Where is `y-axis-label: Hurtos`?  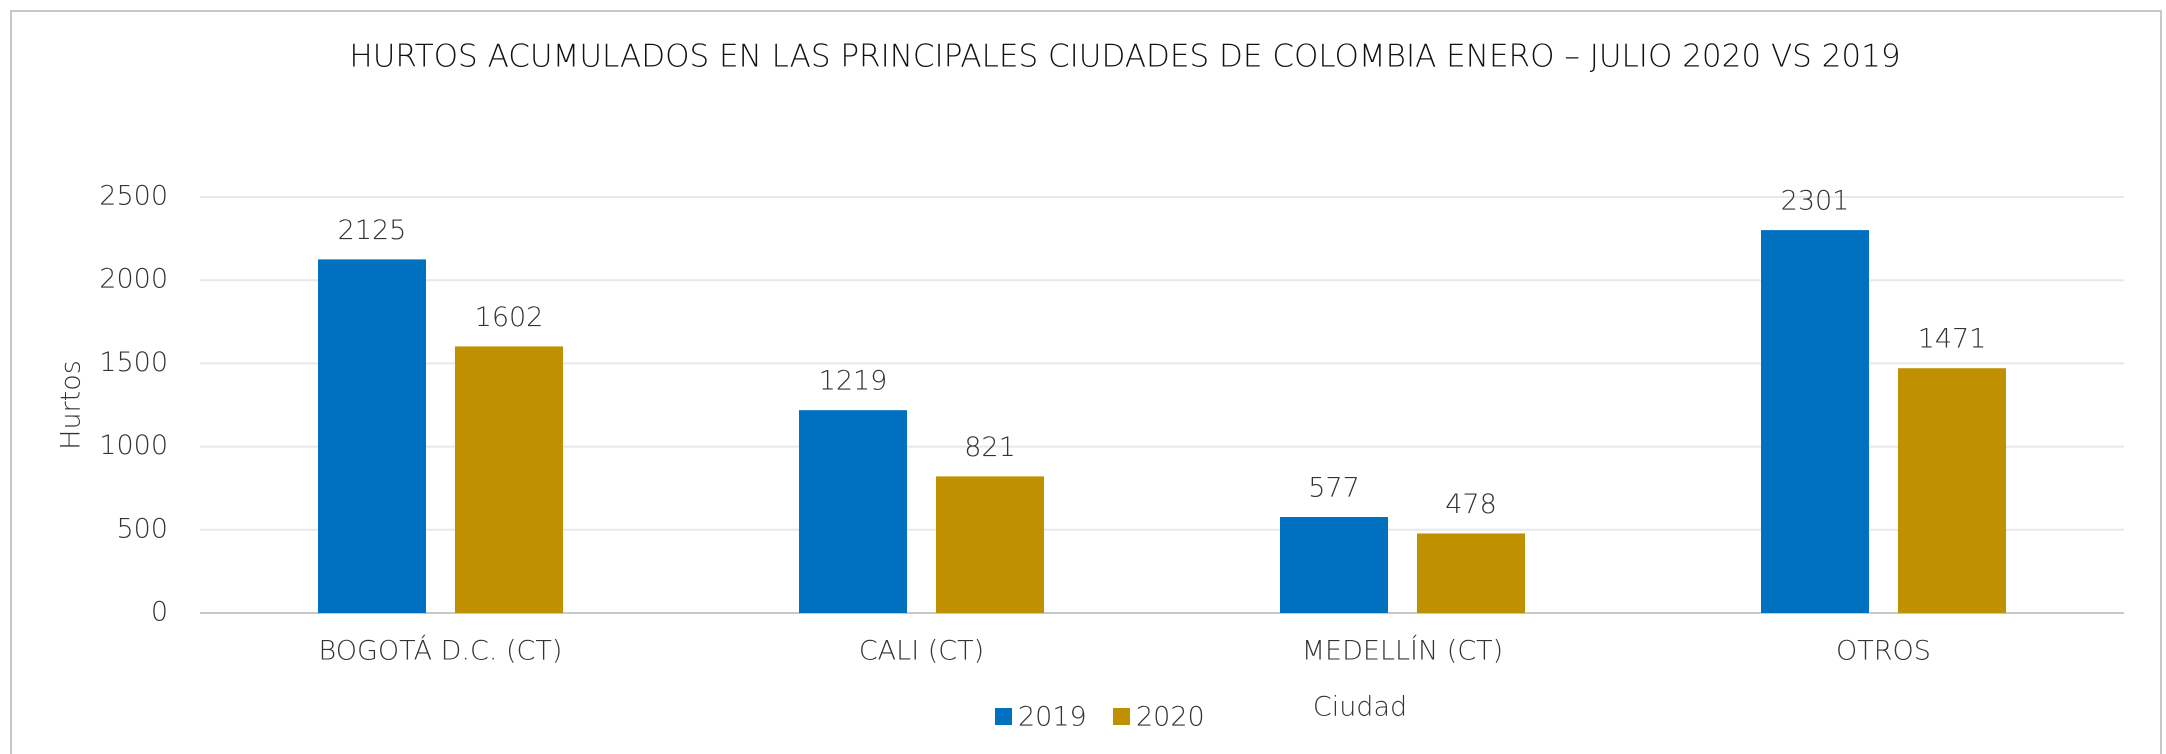 y-axis-label: Hurtos is located at coordinates (71, 405).